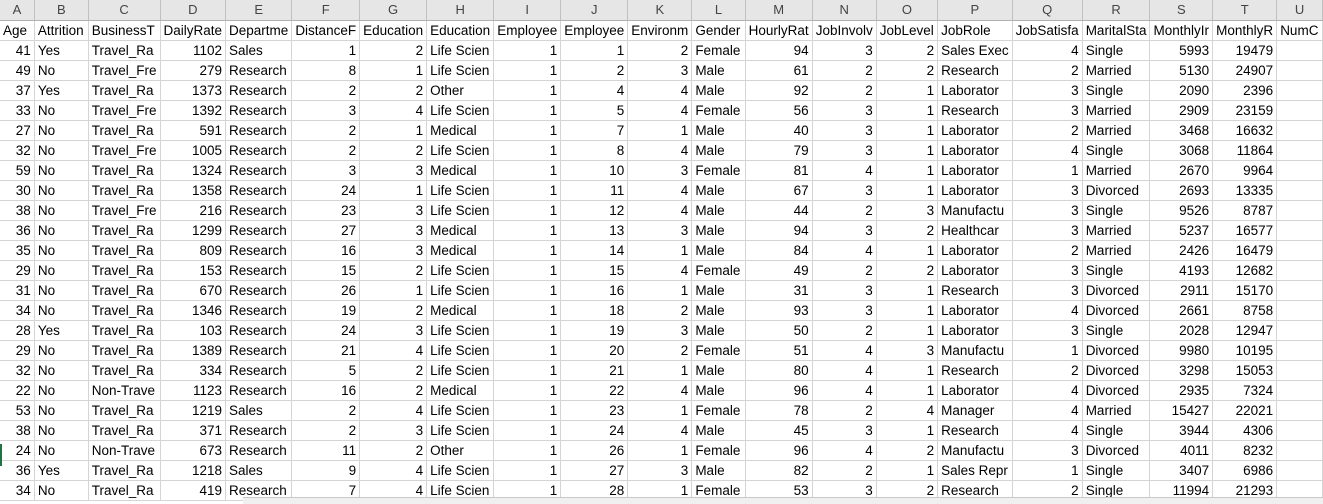 The height and width of the screenshot is (504, 1323). Describe the element at coordinates (1245, 370) in the screenshot. I see `table-cell: 15053` at that location.